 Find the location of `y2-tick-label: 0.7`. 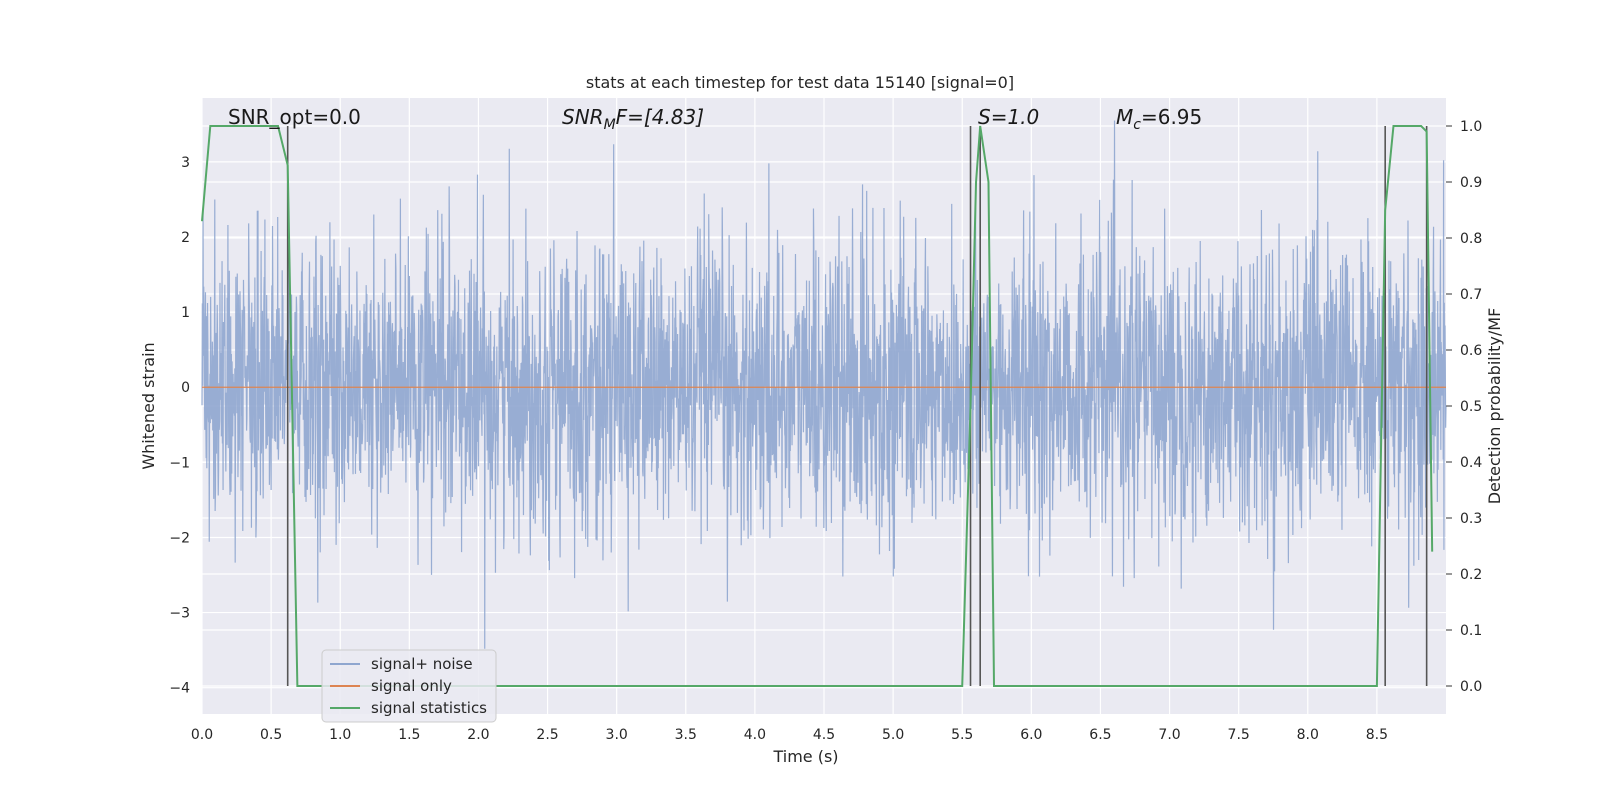

y2-tick-label: 0.7 is located at coordinates (1471, 295).